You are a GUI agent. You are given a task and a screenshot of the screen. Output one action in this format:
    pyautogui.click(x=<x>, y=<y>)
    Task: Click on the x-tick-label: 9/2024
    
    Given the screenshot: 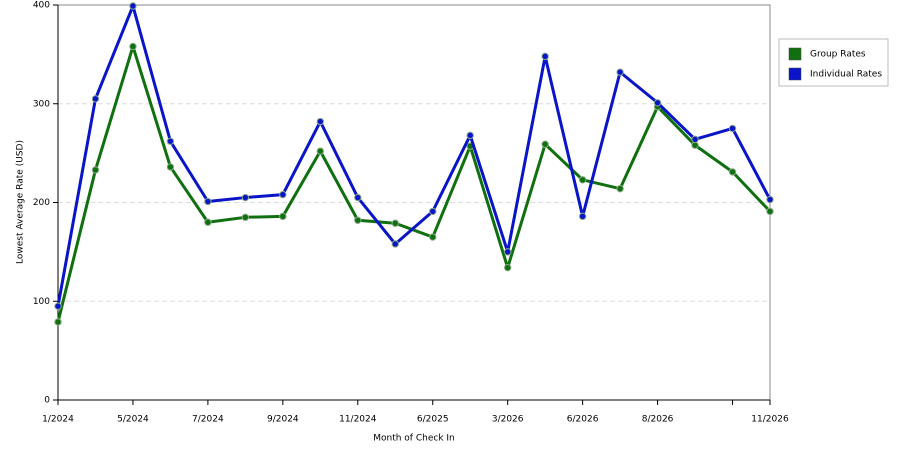 What is the action you would take?
    pyautogui.click(x=283, y=420)
    